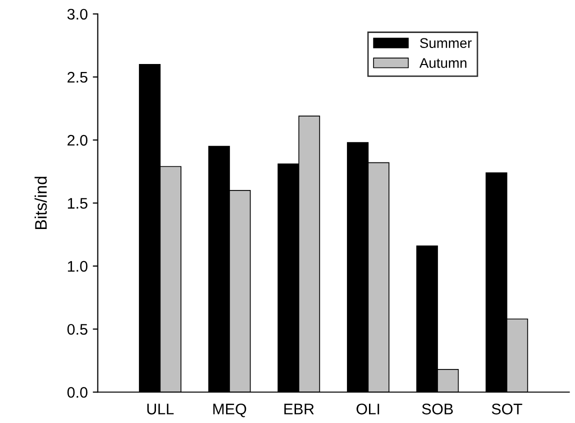  Describe the element at coordinates (77, 329) in the screenshot. I see `y-tick-label: 0.5` at that location.